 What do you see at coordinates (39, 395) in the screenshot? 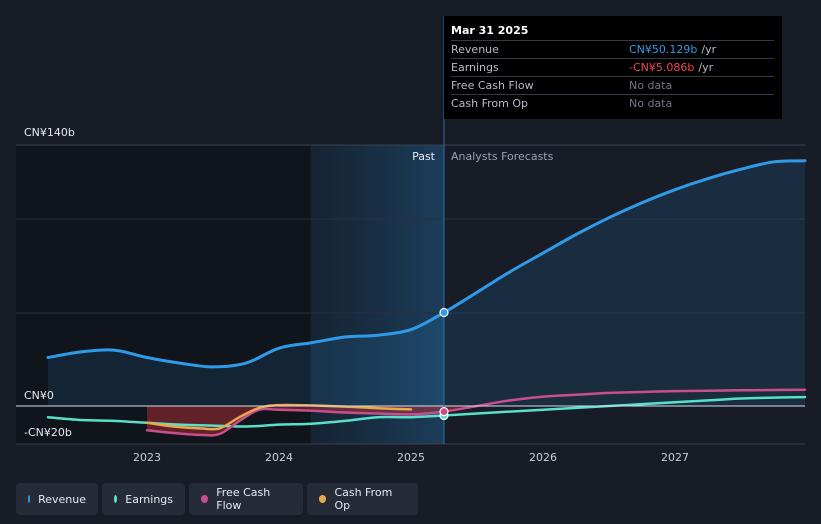
I see `y-axis-label-zero: CN¥0` at bounding box center [39, 395].